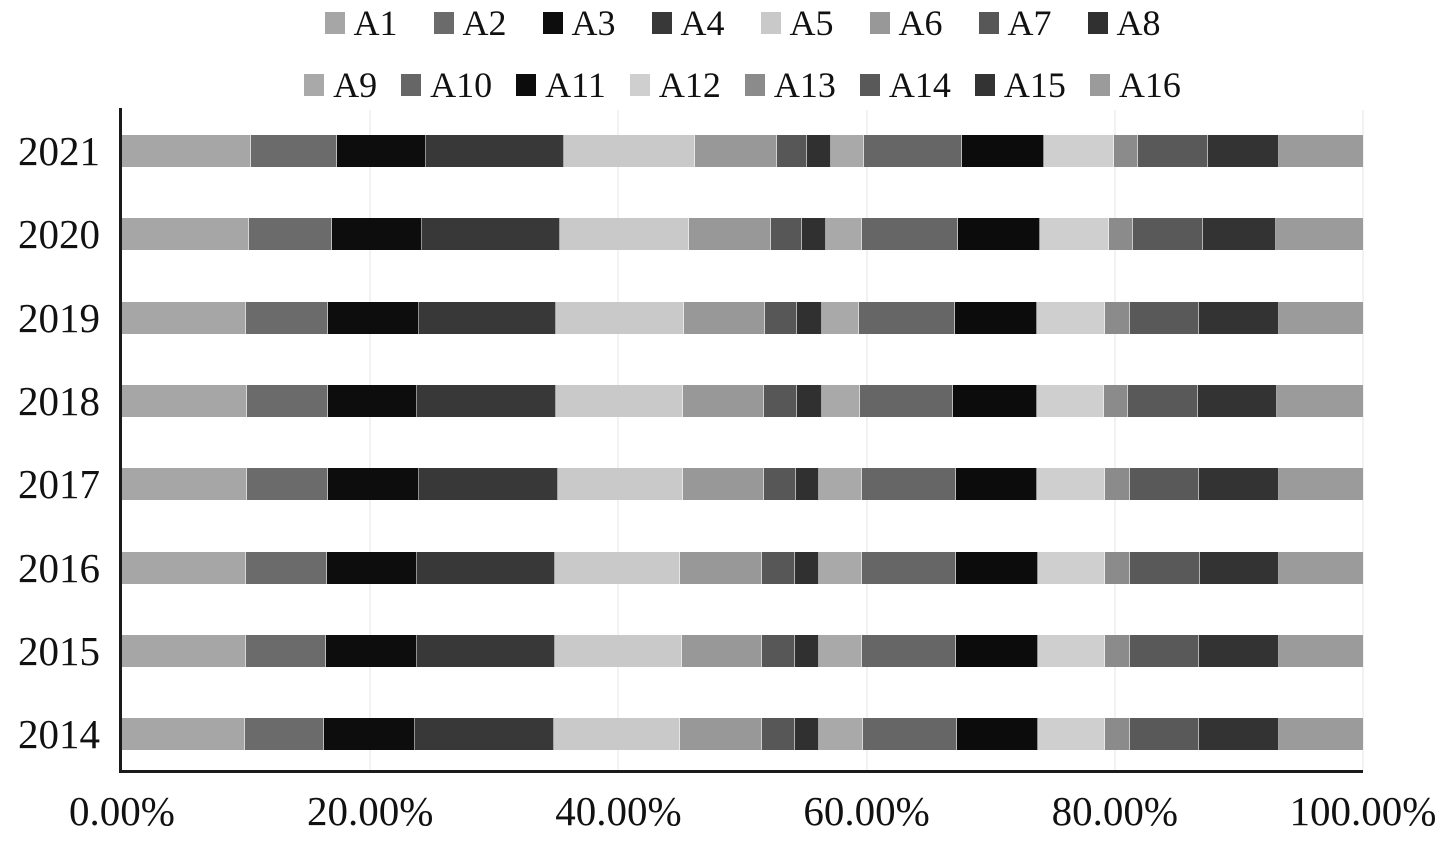 This screenshot has height=844, width=1441. I want to click on y-axis-label-2018: 2018, so click(59, 400).